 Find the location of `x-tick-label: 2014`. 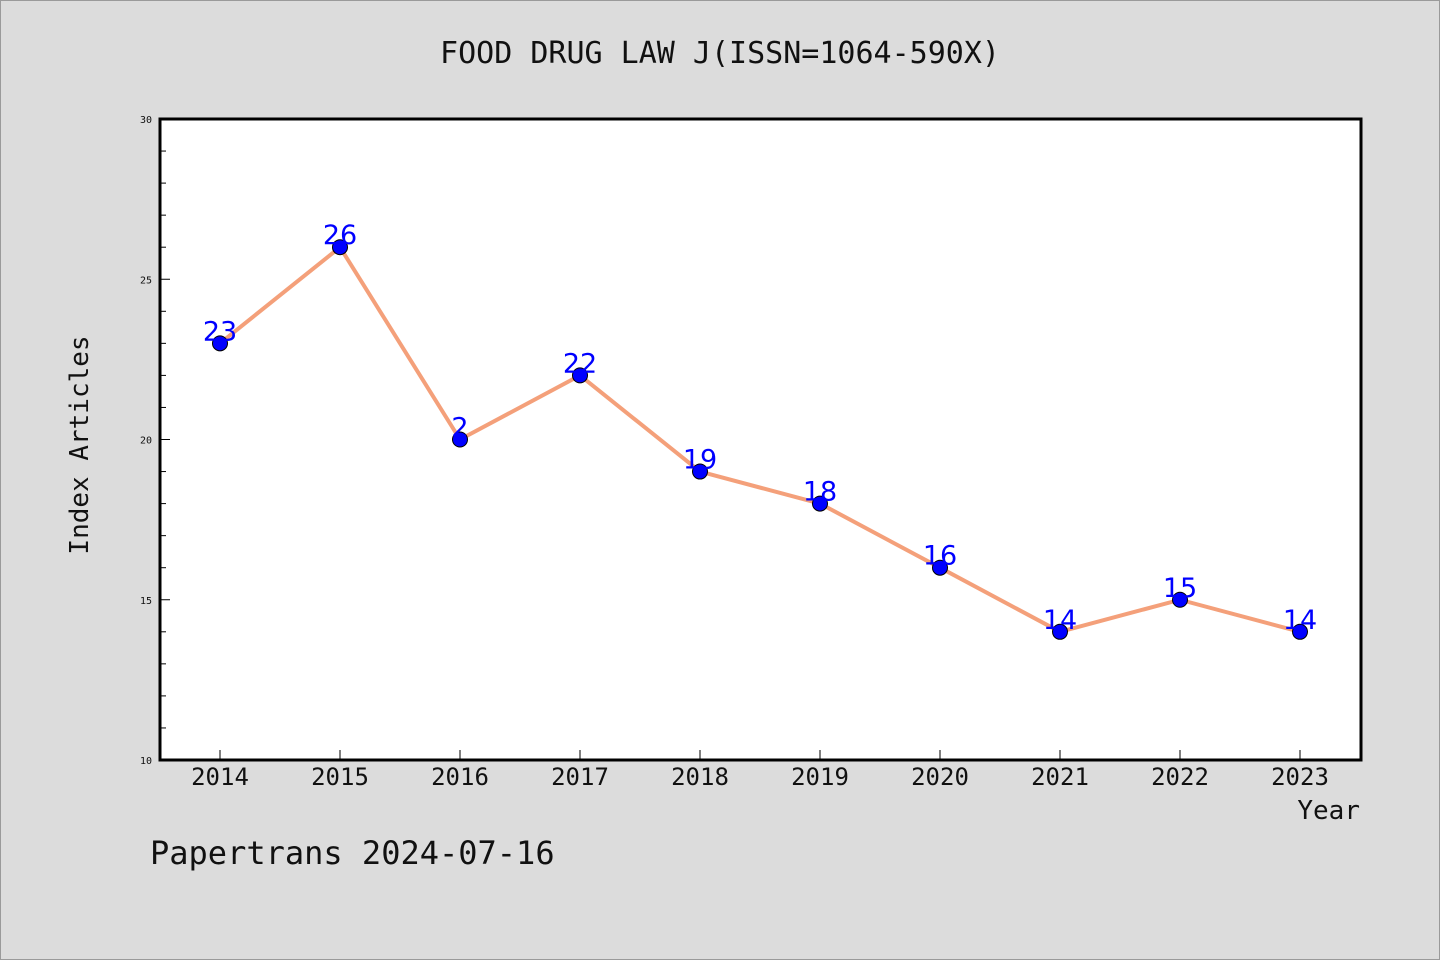

x-tick-label: 2014 is located at coordinates (220, 777).